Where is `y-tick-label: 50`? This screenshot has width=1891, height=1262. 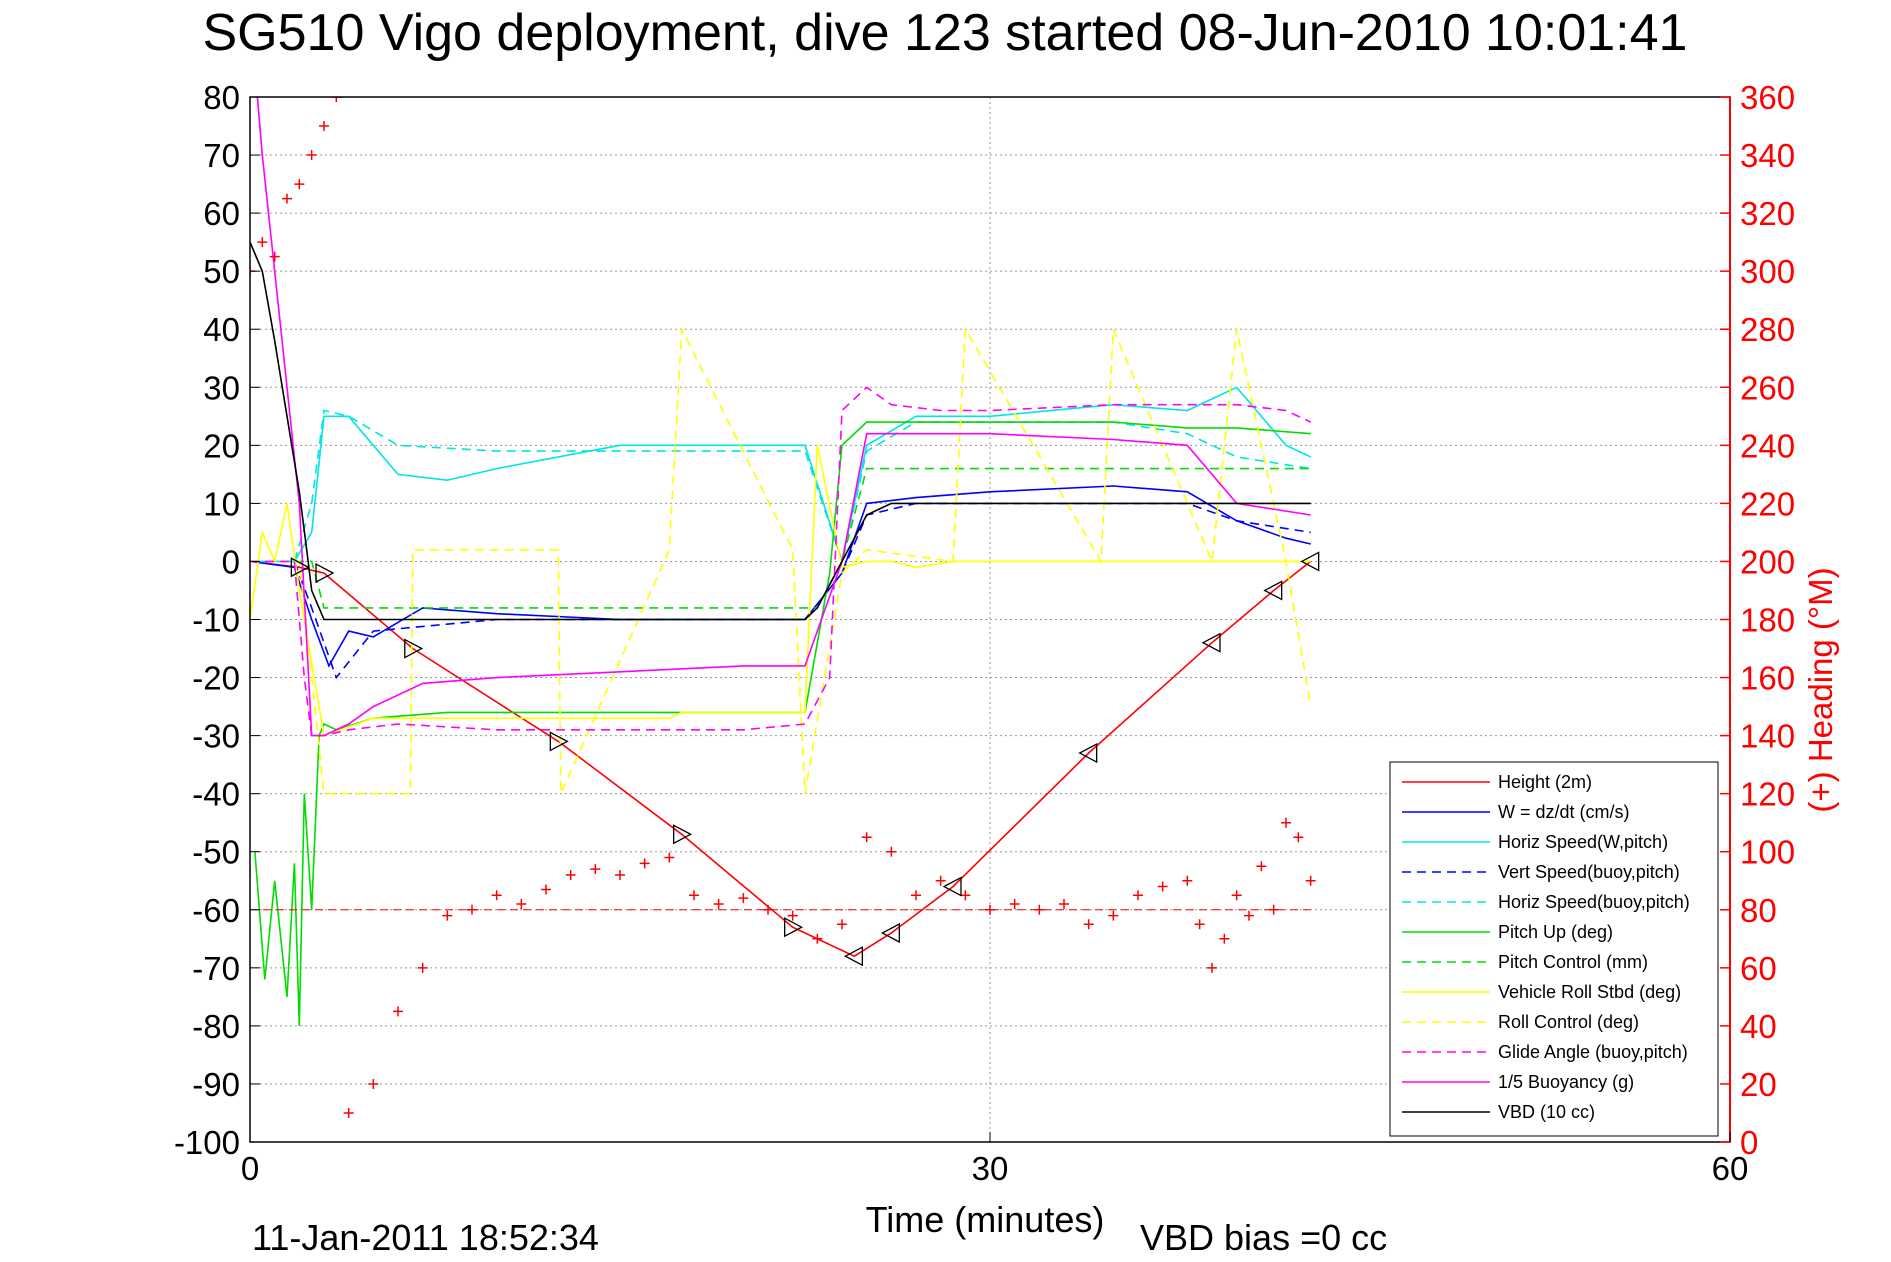 y-tick-label: 50 is located at coordinates (221, 271).